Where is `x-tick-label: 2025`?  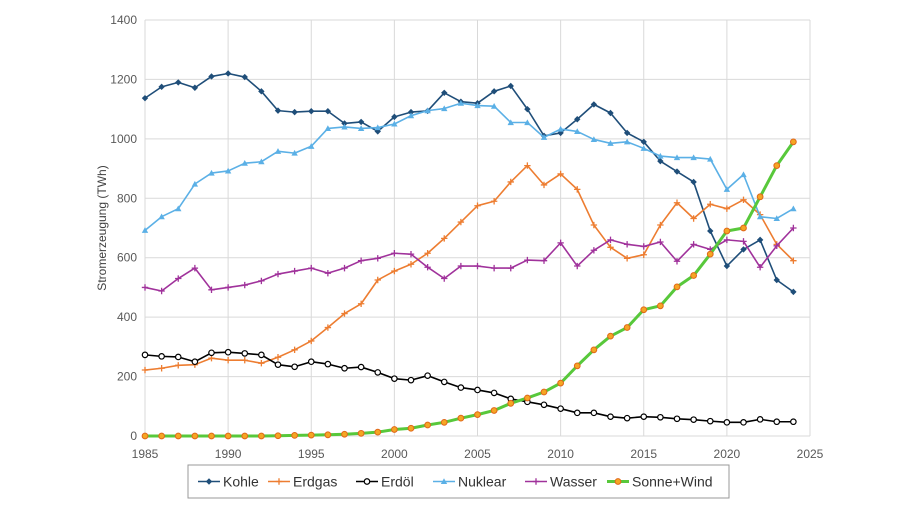 x-tick-label: 2025 is located at coordinates (810, 454).